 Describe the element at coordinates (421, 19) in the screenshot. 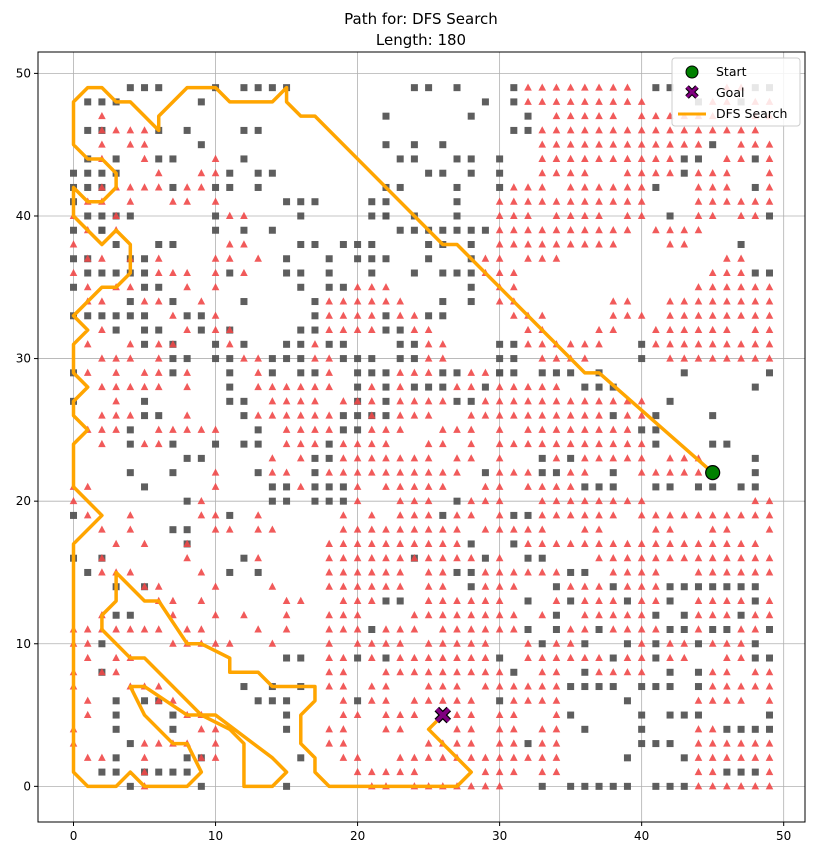

I see `chart-title: Path for: DFS Search` at that location.